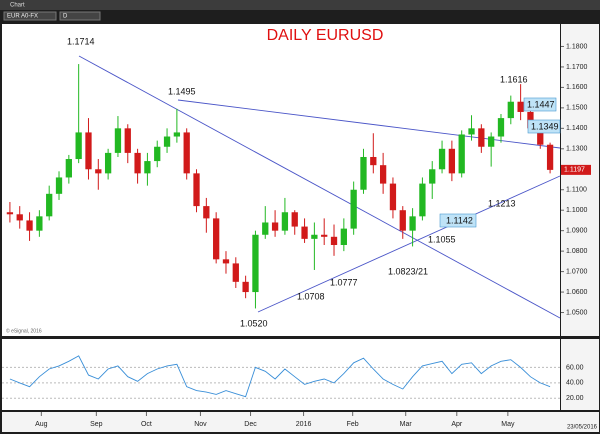 The height and width of the screenshot is (434, 600). Describe the element at coordinates (325, 35) in the screenshot. I see `chart-title: DAILY EURUSD` at that location.